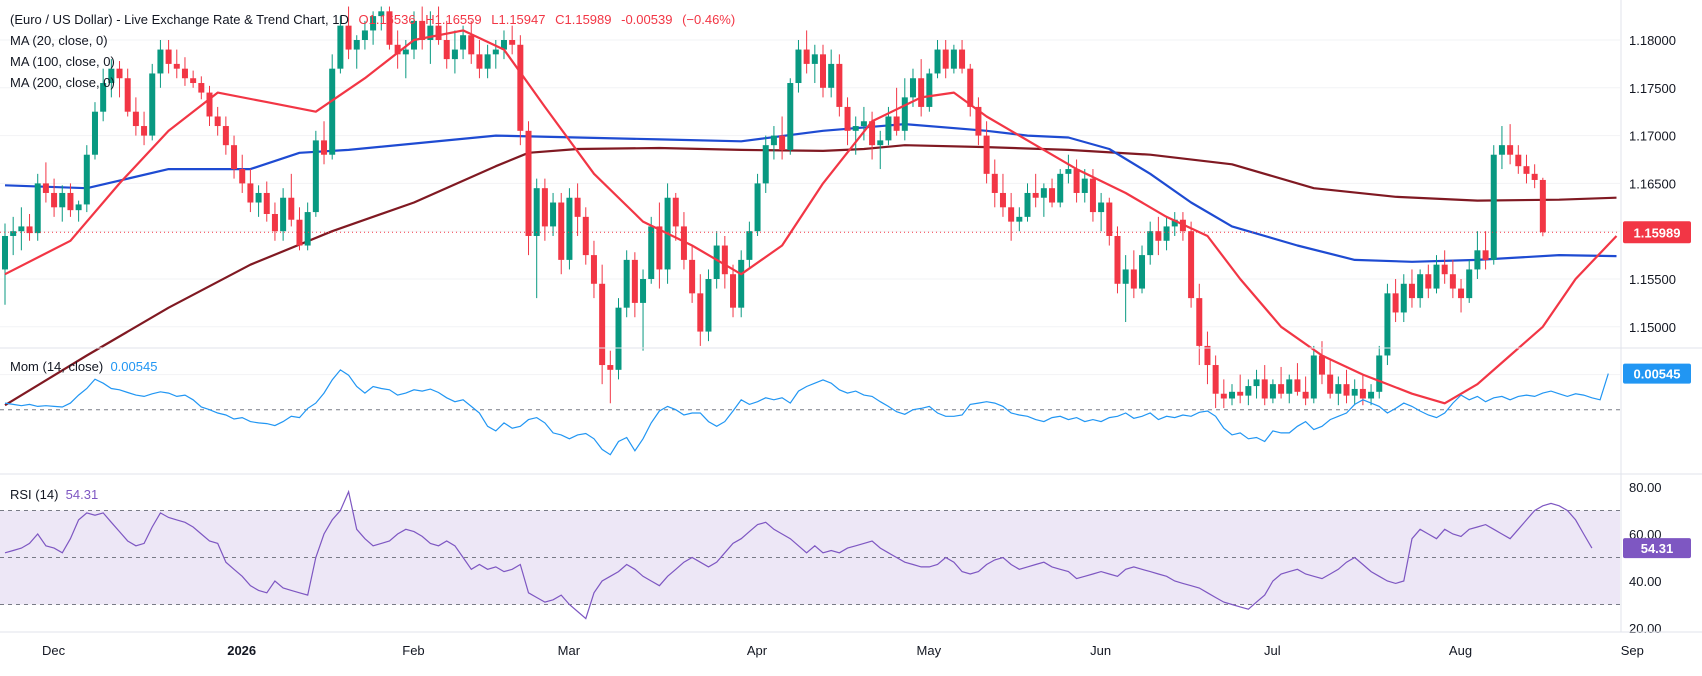  What do you see at coordinates (59, 40) in the screenshot?
I see `ma20-legend: MA (20, close, 0)` at bounding box center [59, 40].